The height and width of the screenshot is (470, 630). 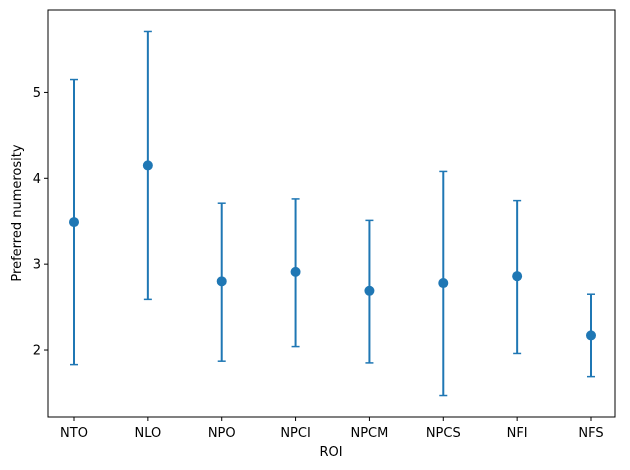 I want to click on y-tick-label: 2, so click(x=37, y=351).